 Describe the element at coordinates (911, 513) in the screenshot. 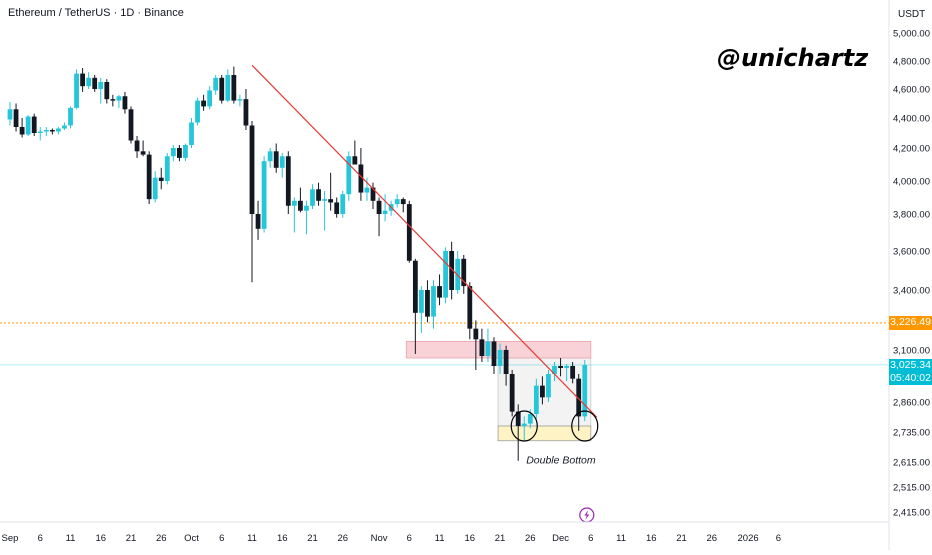

I see `y-tick-label: 2,415.00` at that location.